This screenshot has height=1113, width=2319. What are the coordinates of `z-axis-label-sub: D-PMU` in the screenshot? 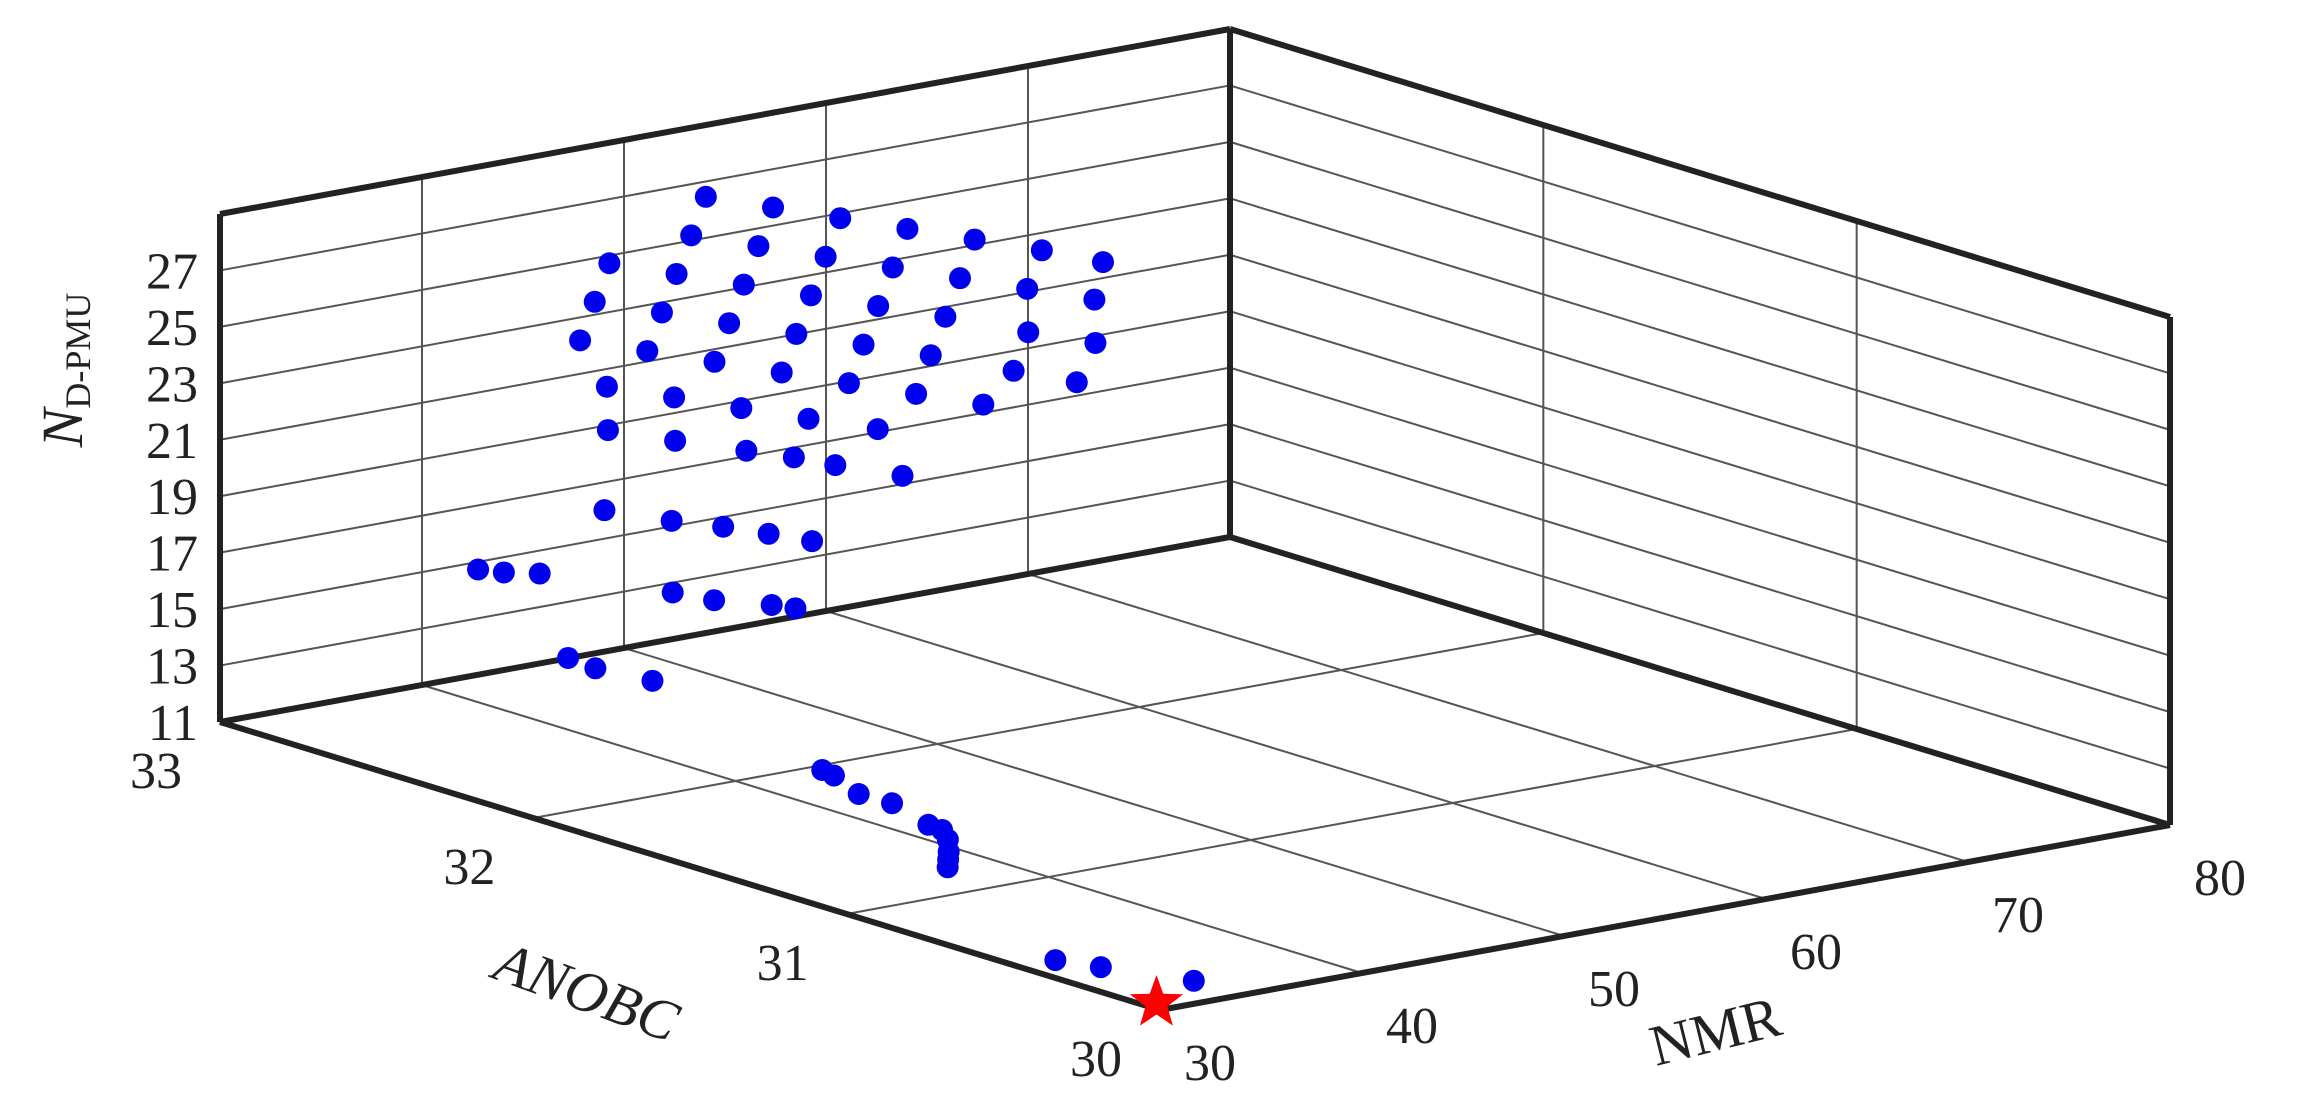 It's located at (78, 351).